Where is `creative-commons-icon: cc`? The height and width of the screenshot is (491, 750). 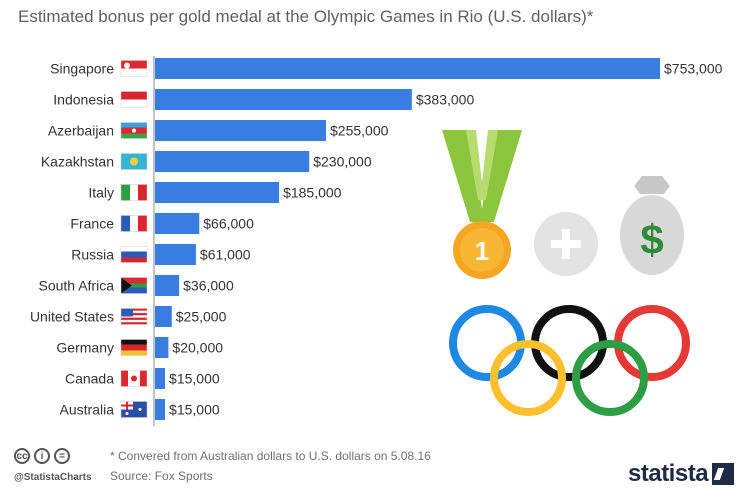 creative-commons-icon: cc is located at coordinates (22, 456).